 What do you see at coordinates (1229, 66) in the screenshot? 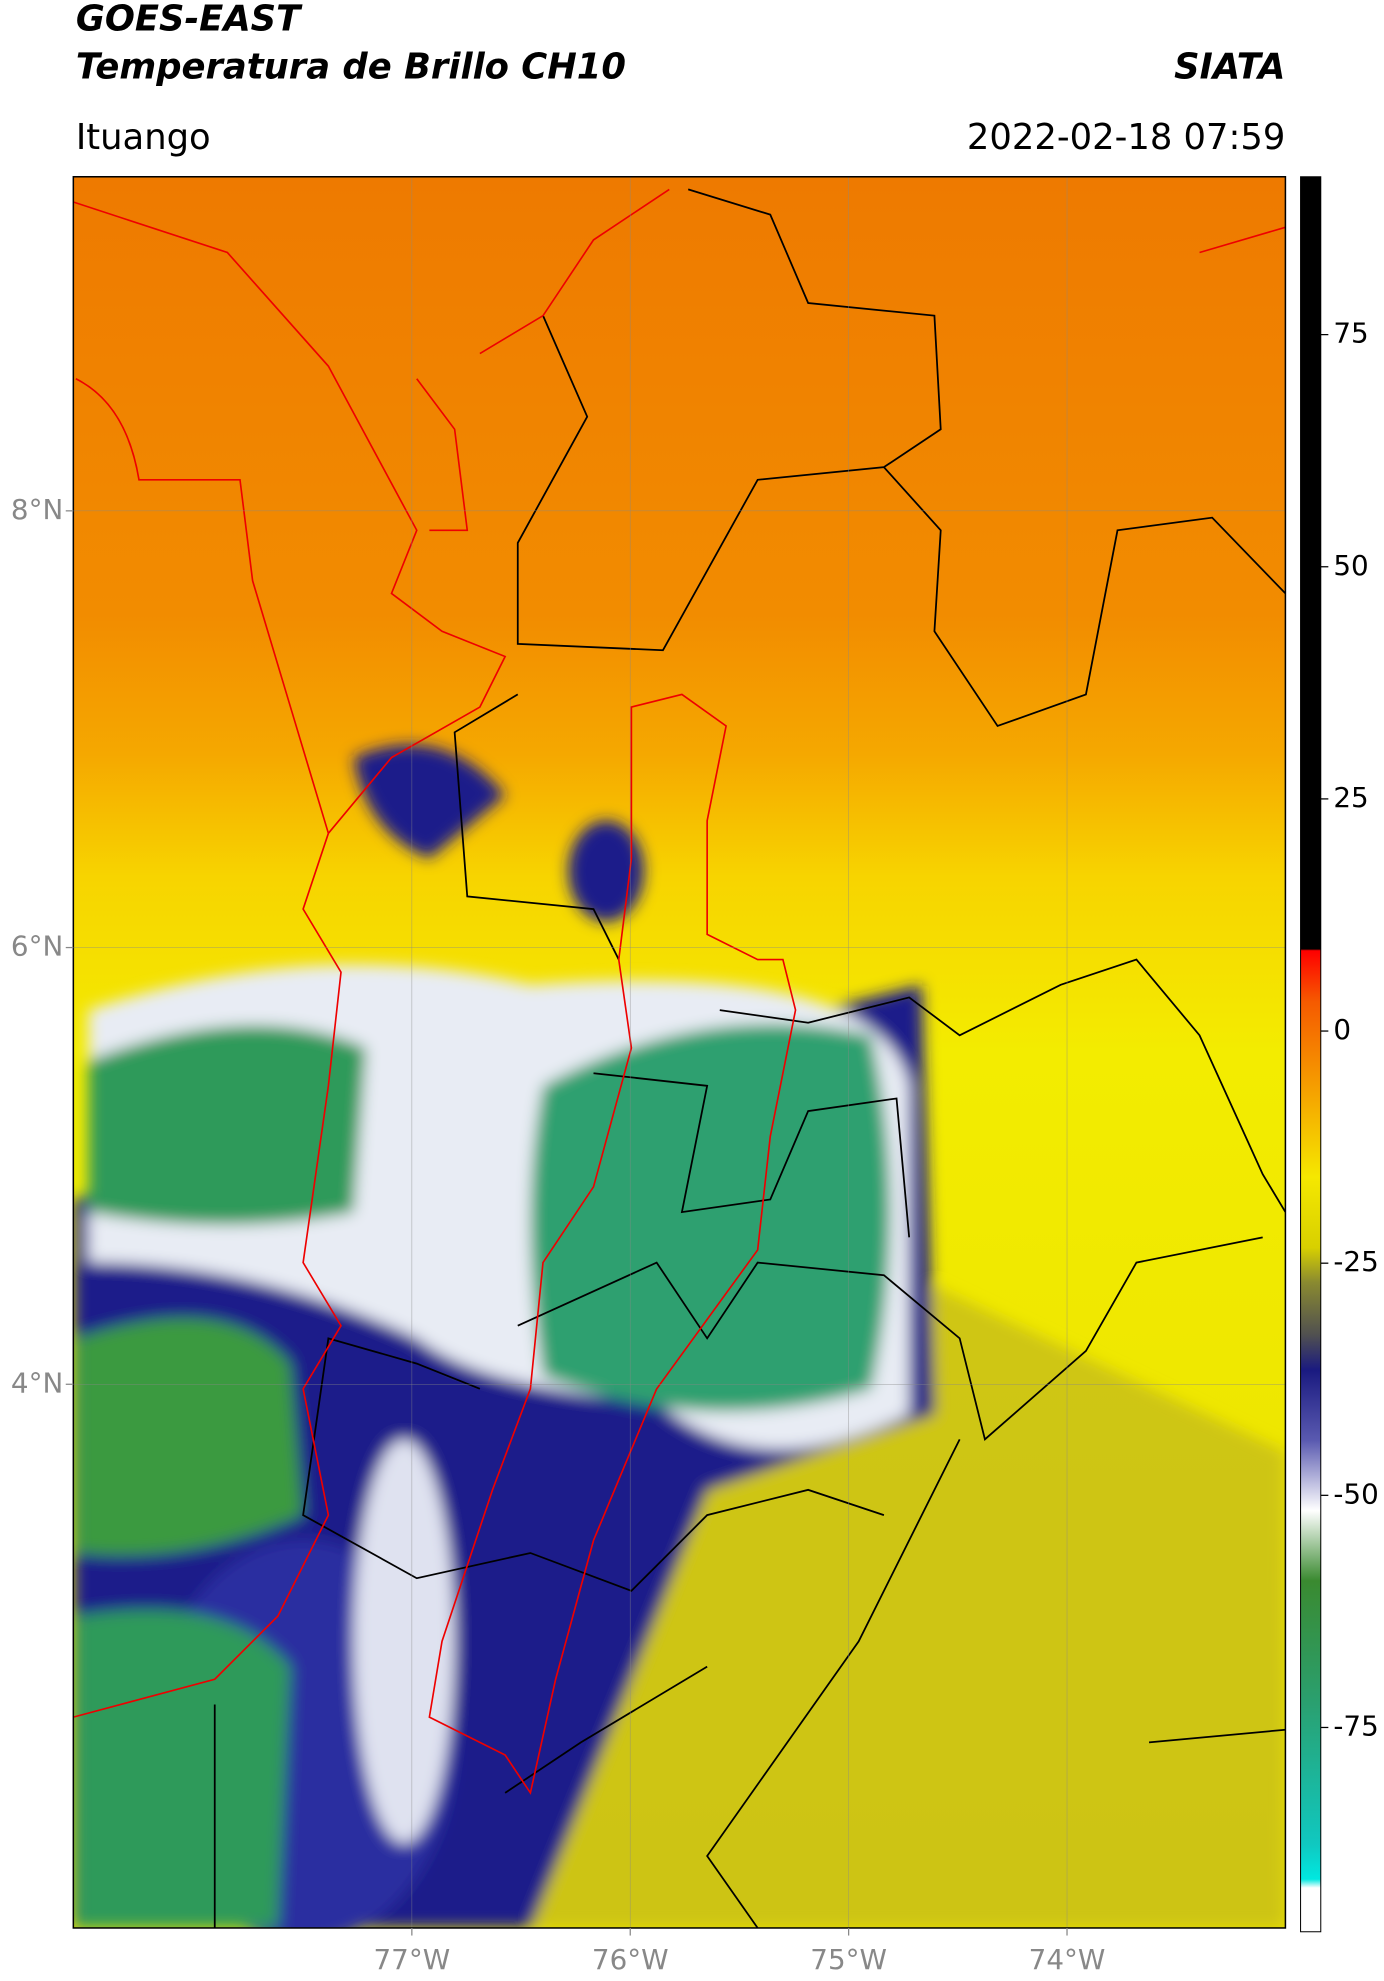
I see `brand: SIATA` at bounding box center [1229, 66].